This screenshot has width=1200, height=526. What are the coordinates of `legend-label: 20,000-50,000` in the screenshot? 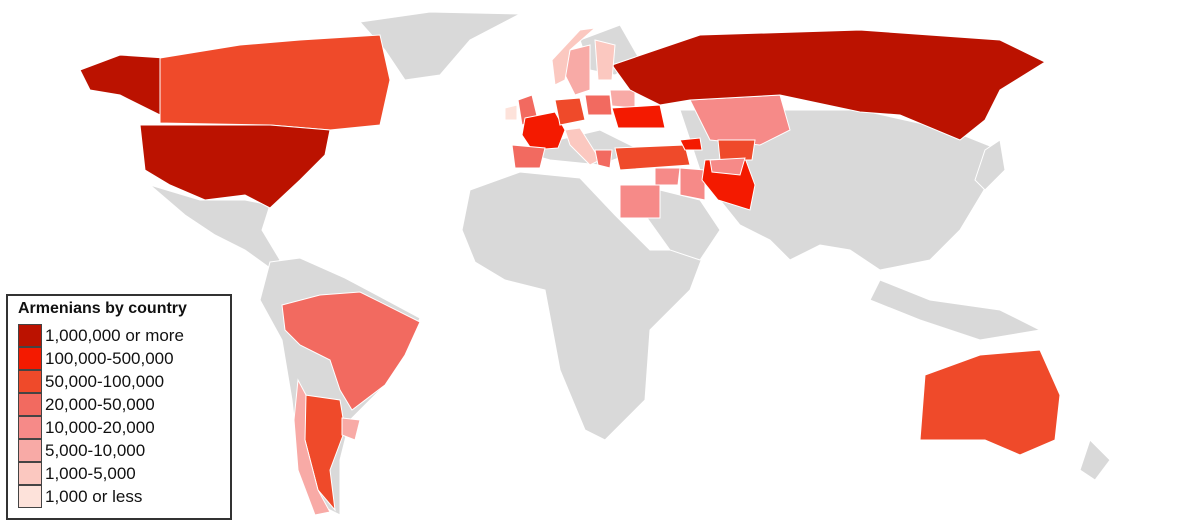 It's located at (100, 404).